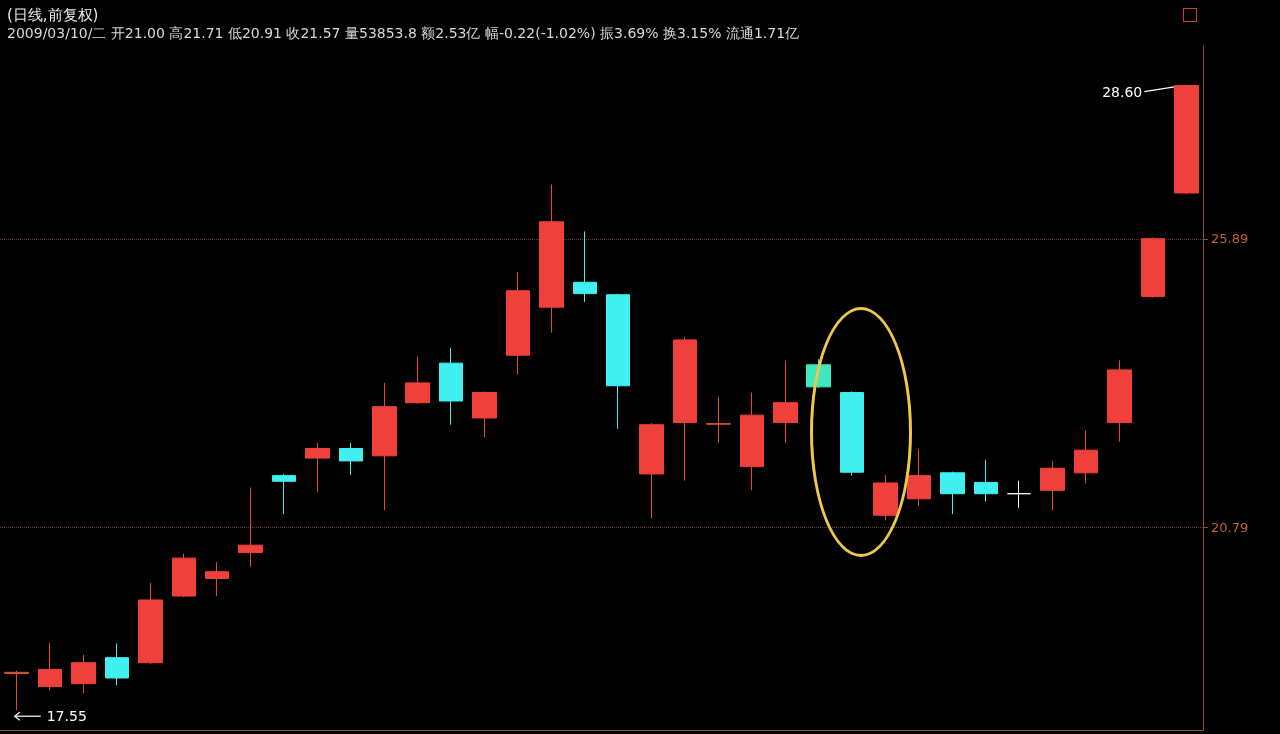 The height and width of the screenshot is (734, 1280). What do you see at coordinates (66, 716) in the screenshot?
I see `annotation: 17.55` at bounding box center [66, 716].